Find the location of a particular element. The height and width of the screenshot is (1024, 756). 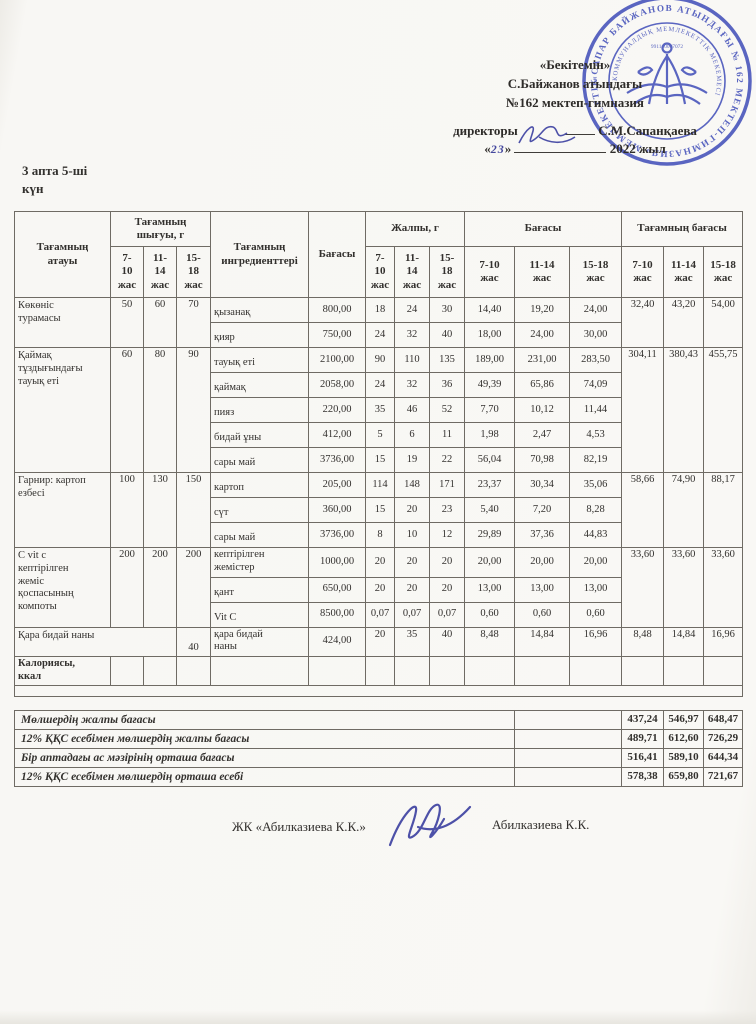

ingredient-price-cell: 3736,00 is located at coordinates (337, 535).